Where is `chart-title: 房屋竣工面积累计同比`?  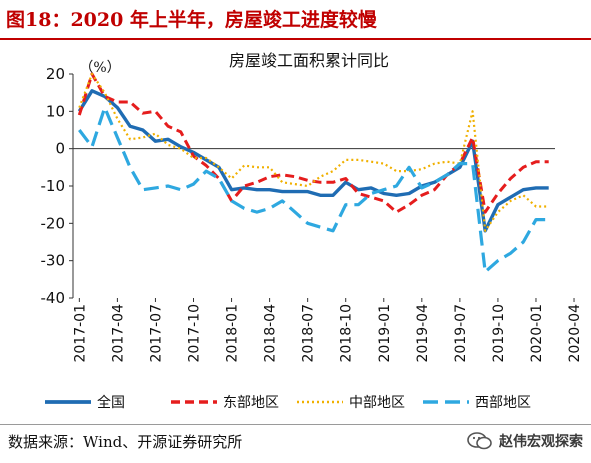 chart-title: 房屋竣工面积累计同比 is located at coordinates (309, 60).